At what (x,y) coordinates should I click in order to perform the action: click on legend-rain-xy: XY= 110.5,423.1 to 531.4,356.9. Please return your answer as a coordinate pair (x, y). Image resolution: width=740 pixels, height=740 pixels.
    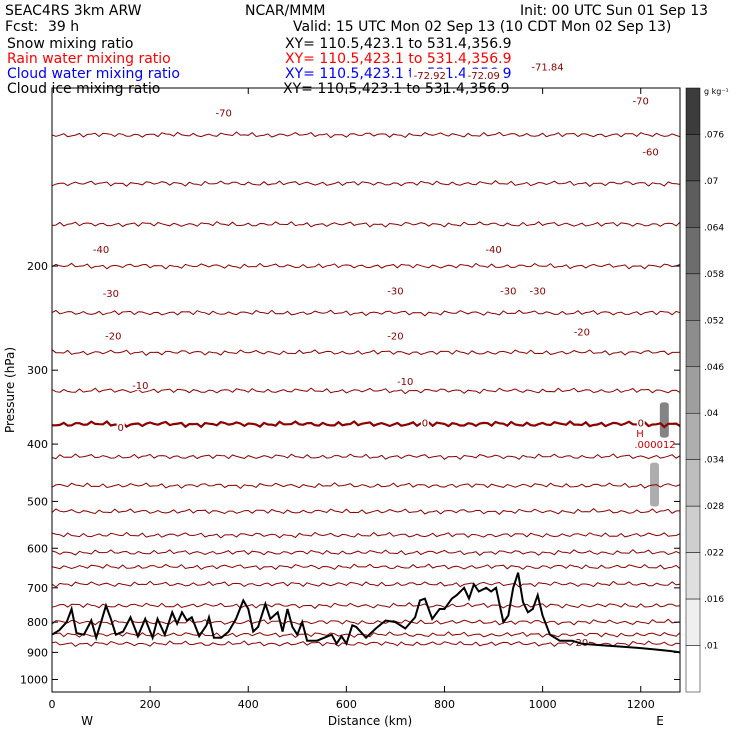
    Looking at the image, I should click on (398, 59).